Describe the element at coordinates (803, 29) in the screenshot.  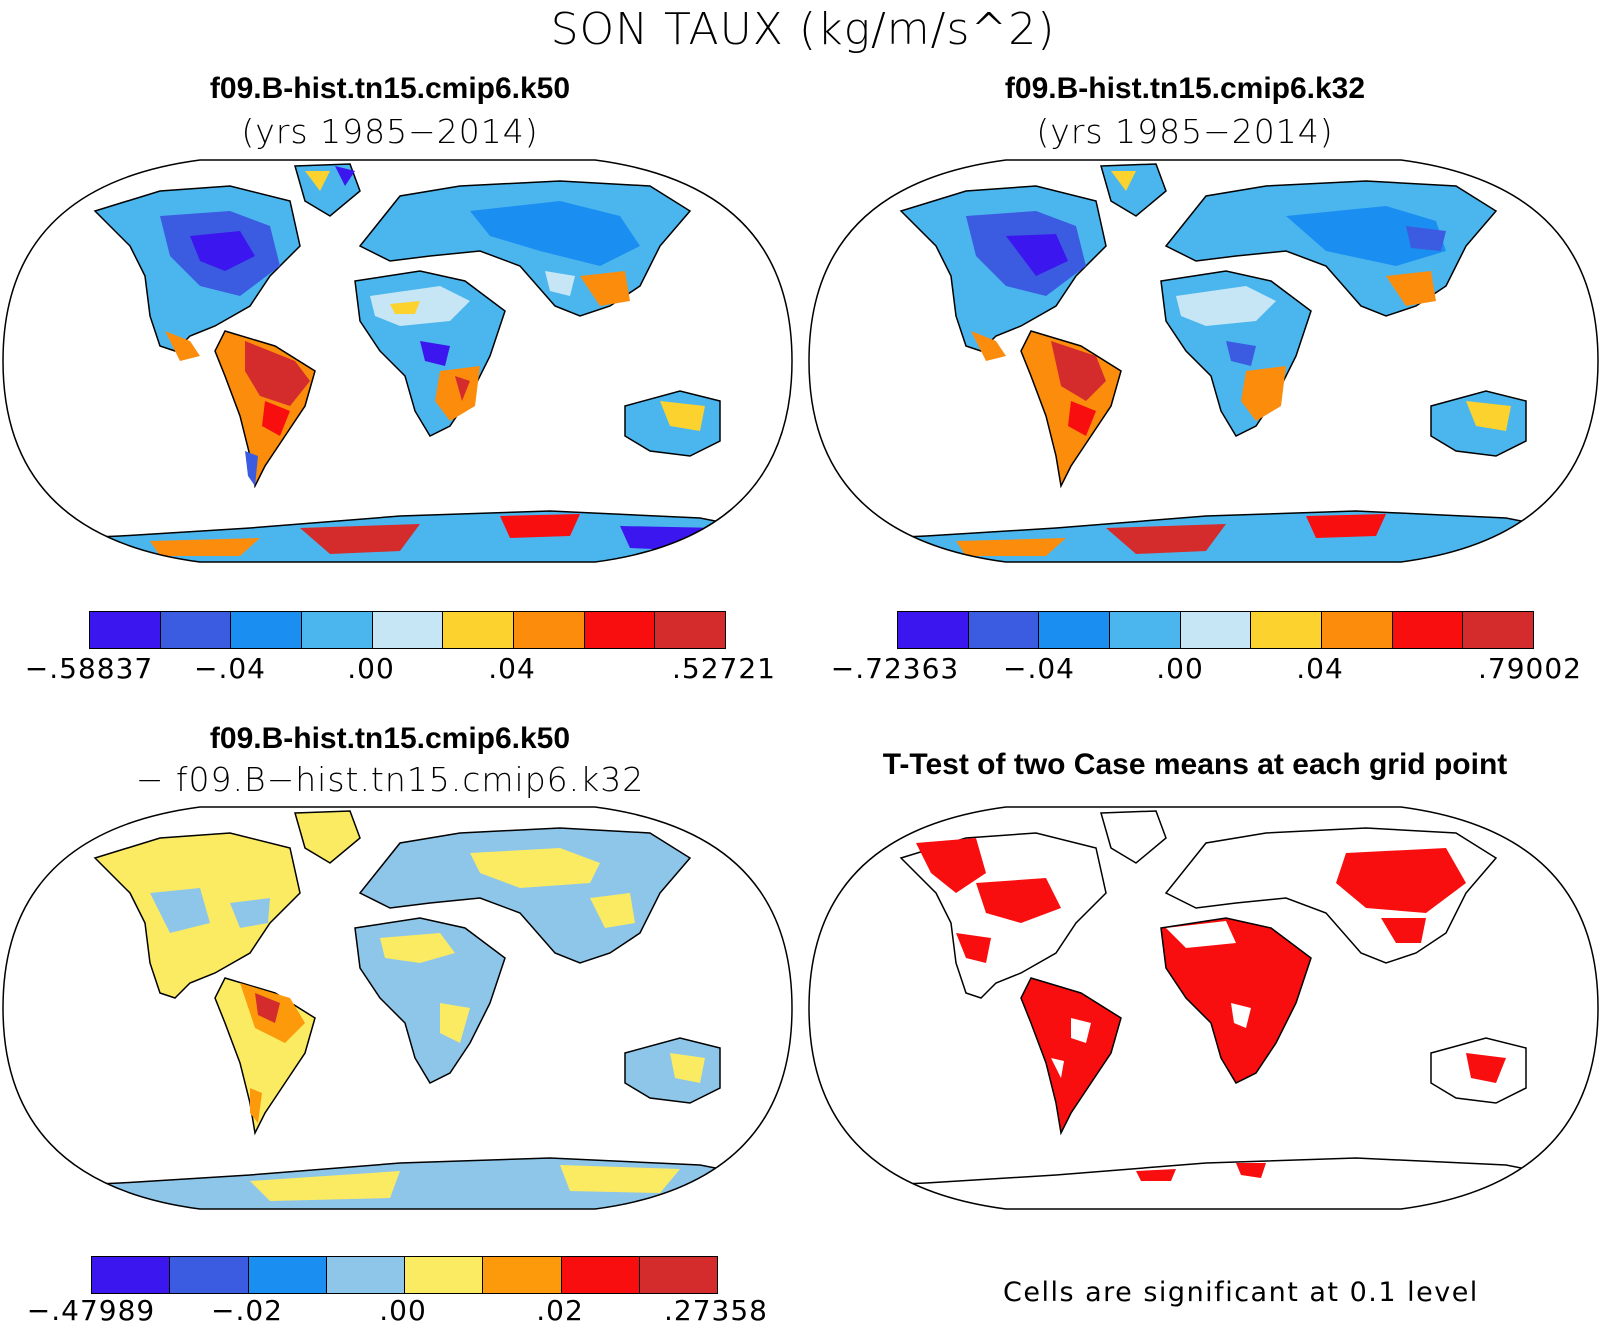
I see `figure-title: SON TAUX (kg/m/s^2)` at that location.